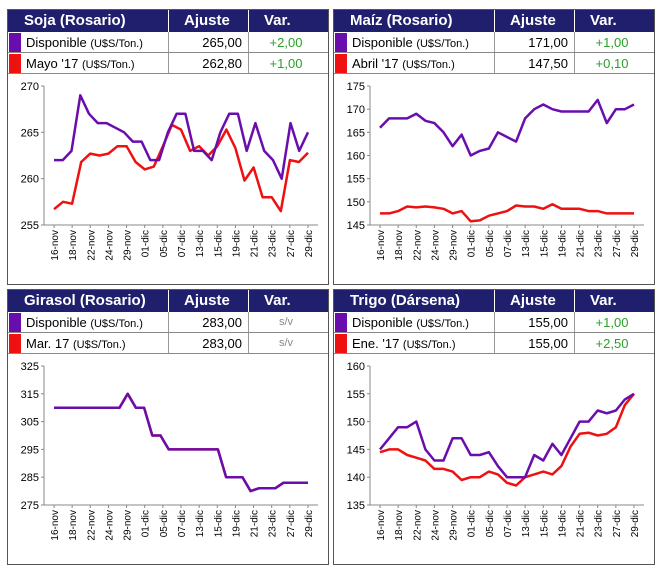 This screenshot has height=573, width=663. Describe the element at coordinates (494, 301) in the screenshot. I see `panel-header: Trigo (Dársena) Ajuste Var.` at that location.